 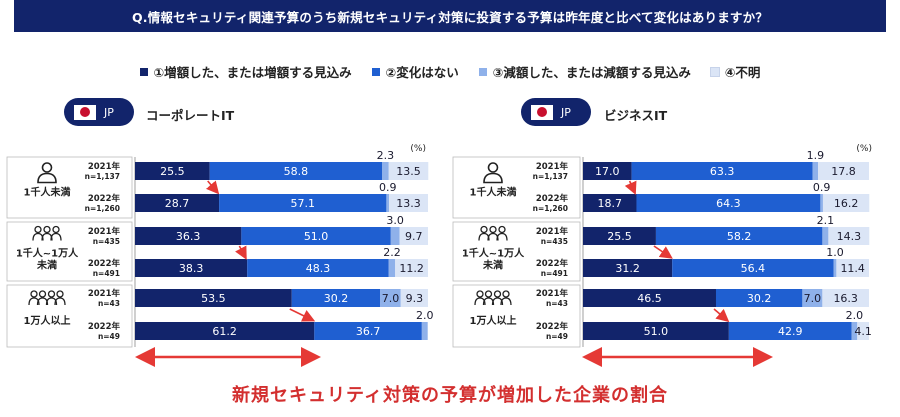 I want to click on increase-arrow, so click(x=663, y=252).